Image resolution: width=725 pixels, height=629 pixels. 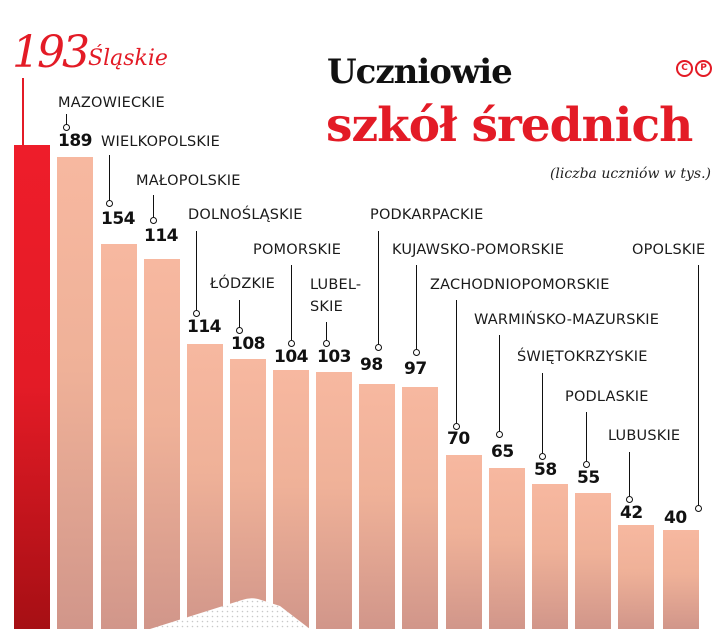 What do you see at coordinates (248, 494) in the screenshot?
I see `bar-lodzkie` at bounding box center [248, 494].